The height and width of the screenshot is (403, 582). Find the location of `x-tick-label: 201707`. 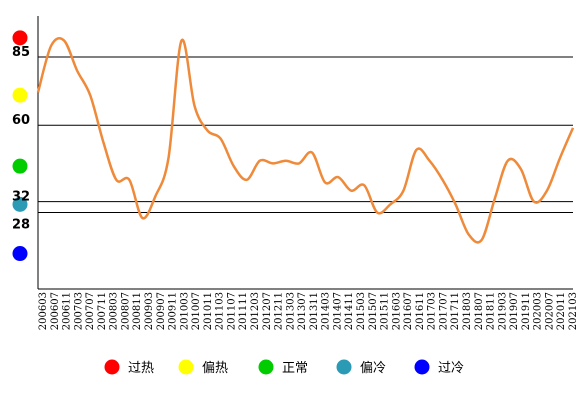

x-tick-label: 201707 is located at coordinates (443, 311).